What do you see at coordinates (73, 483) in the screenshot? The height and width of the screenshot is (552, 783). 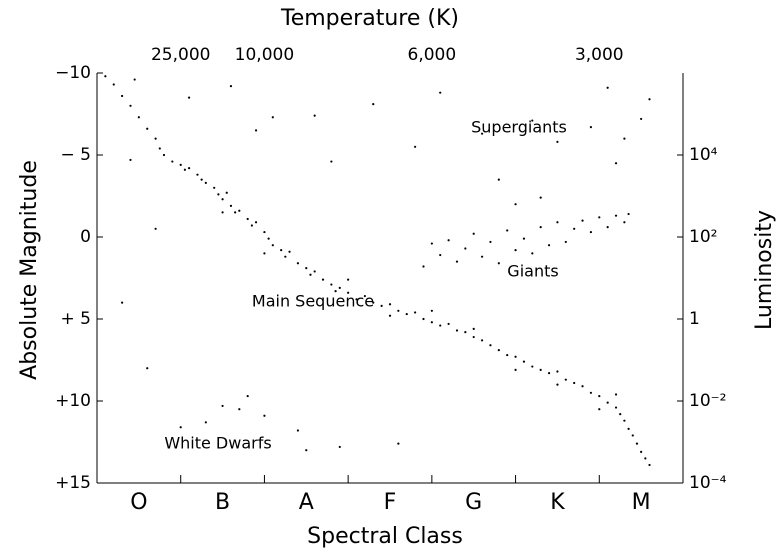 I see `y-tick-label: +15` at bounding box center [73, 483].